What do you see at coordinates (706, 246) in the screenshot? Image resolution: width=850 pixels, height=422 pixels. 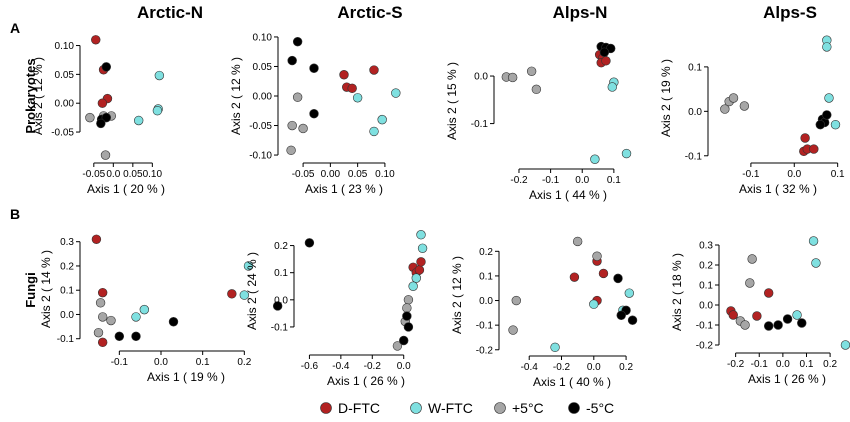 I see `y-tick-label: 0.3` at bounding box center [706, 246].